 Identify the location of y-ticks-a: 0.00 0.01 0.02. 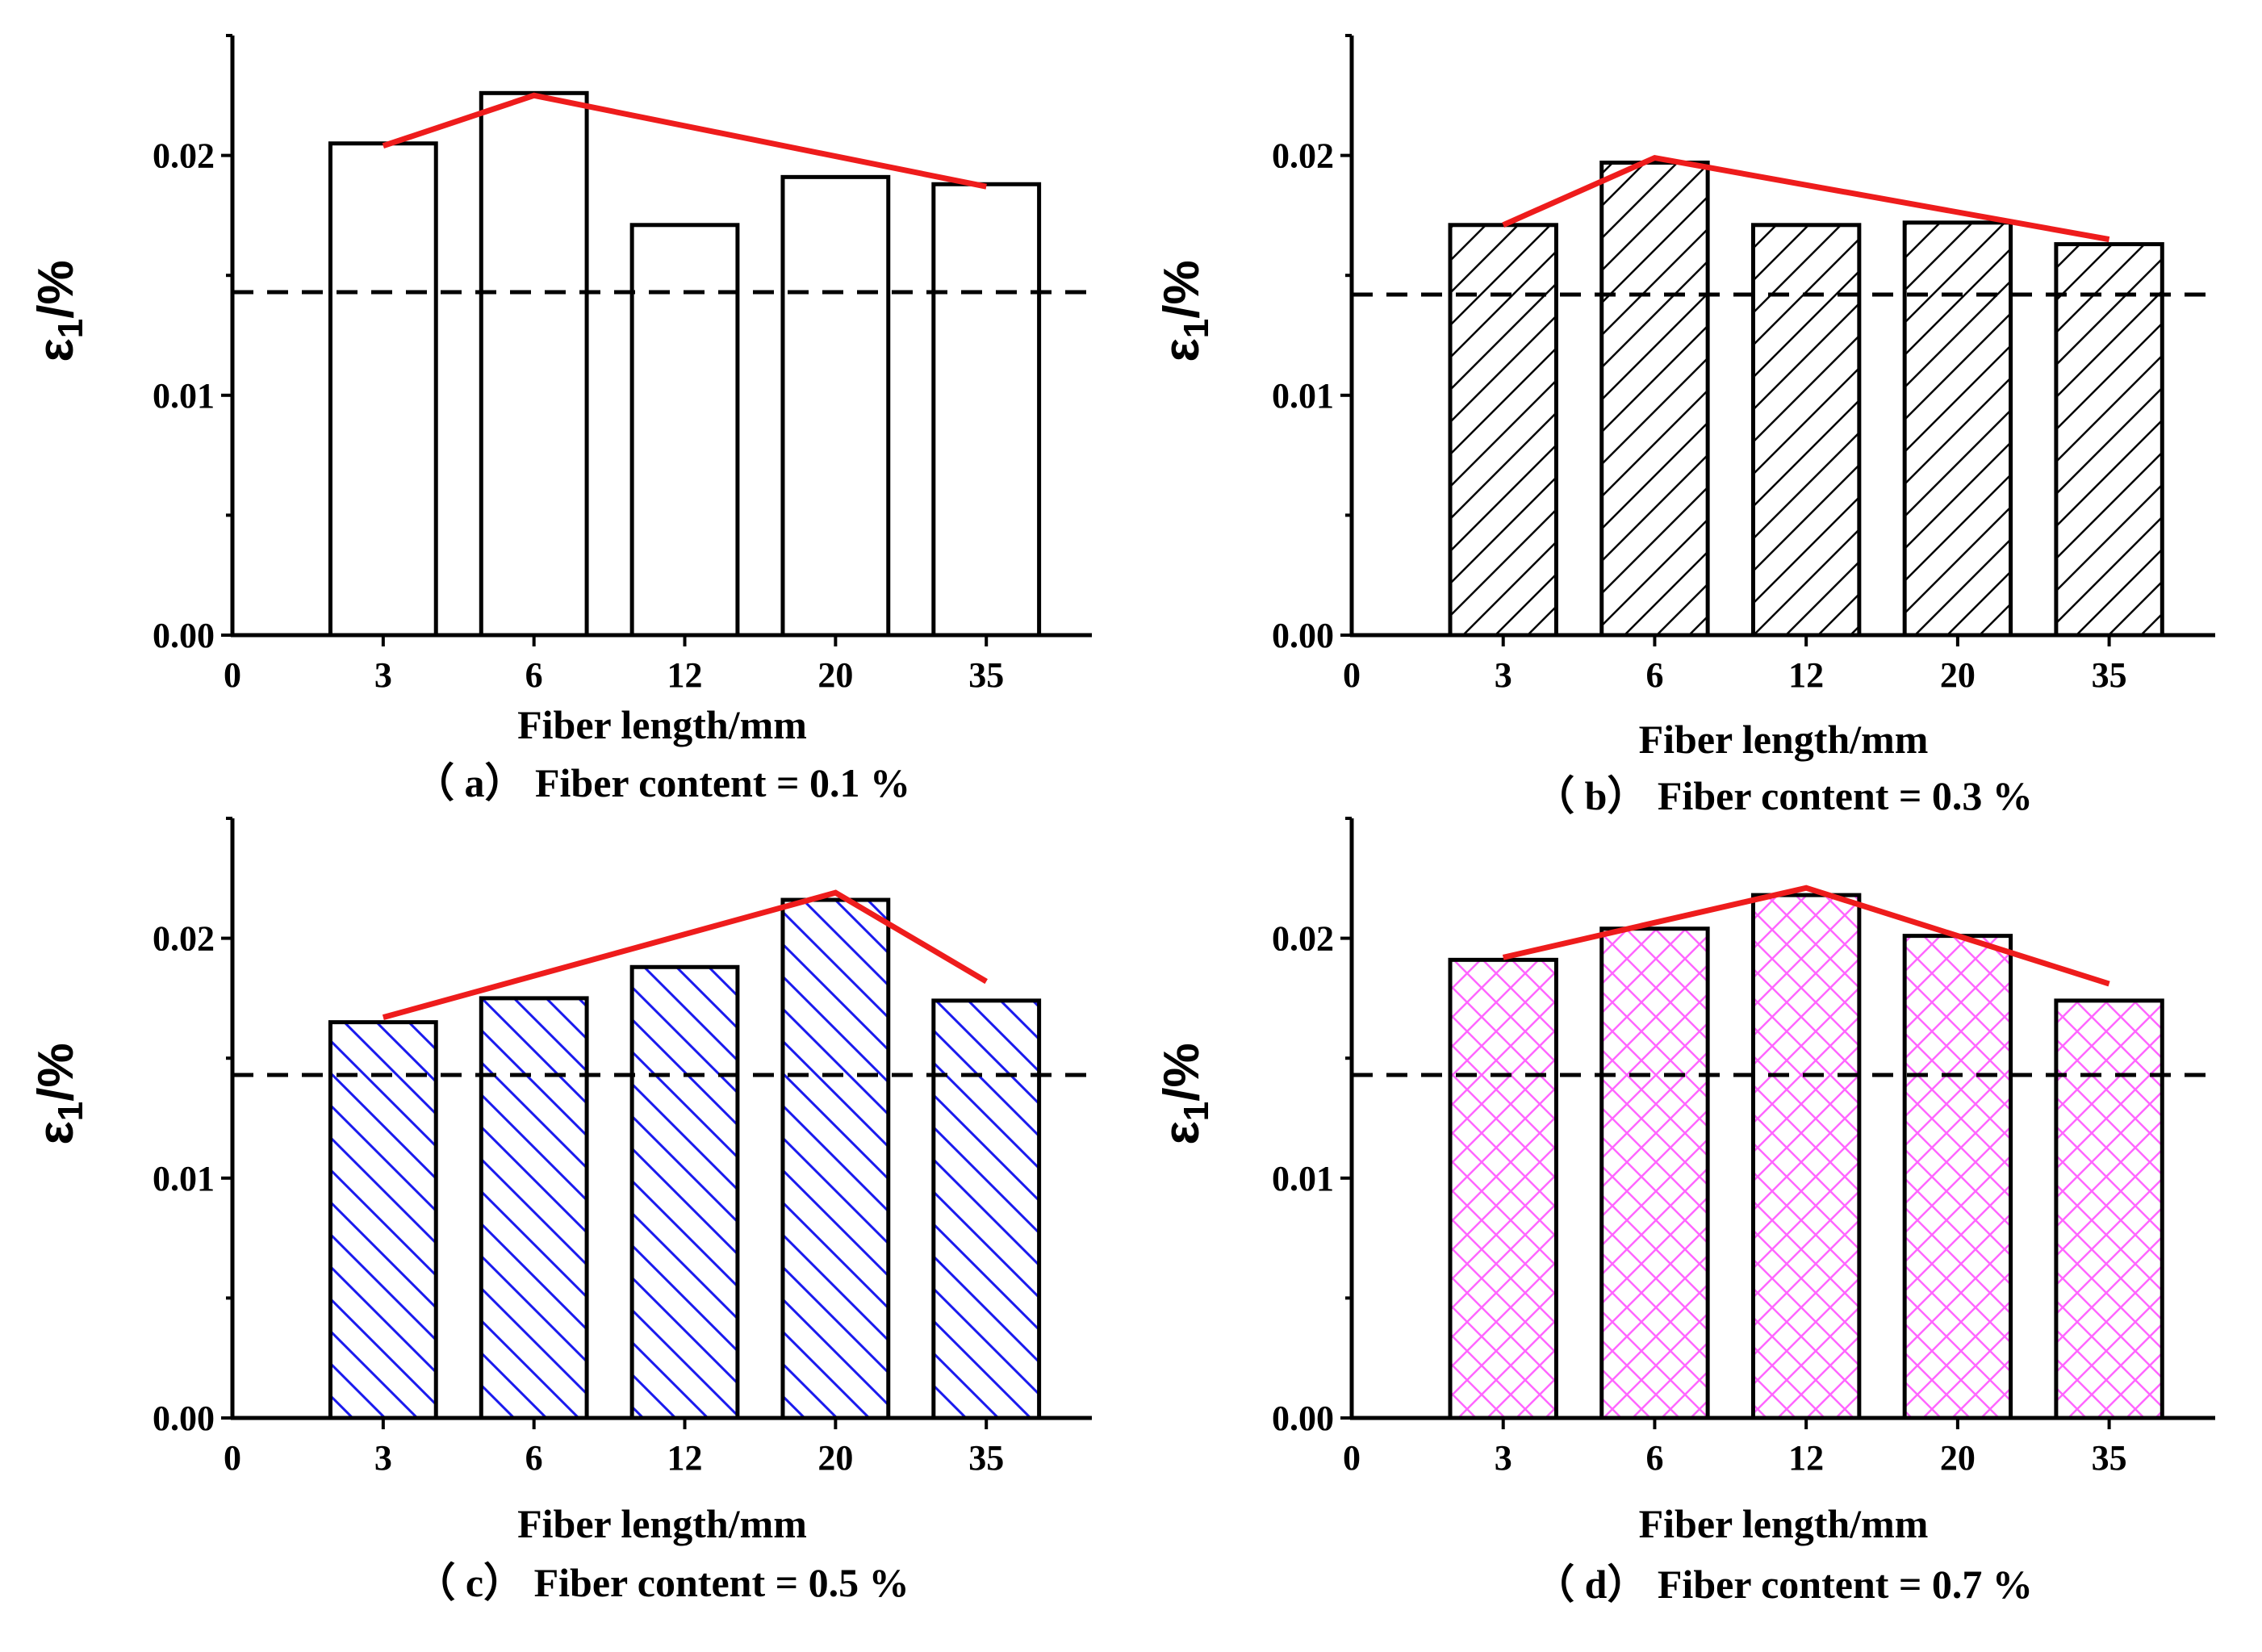
(192, 344).